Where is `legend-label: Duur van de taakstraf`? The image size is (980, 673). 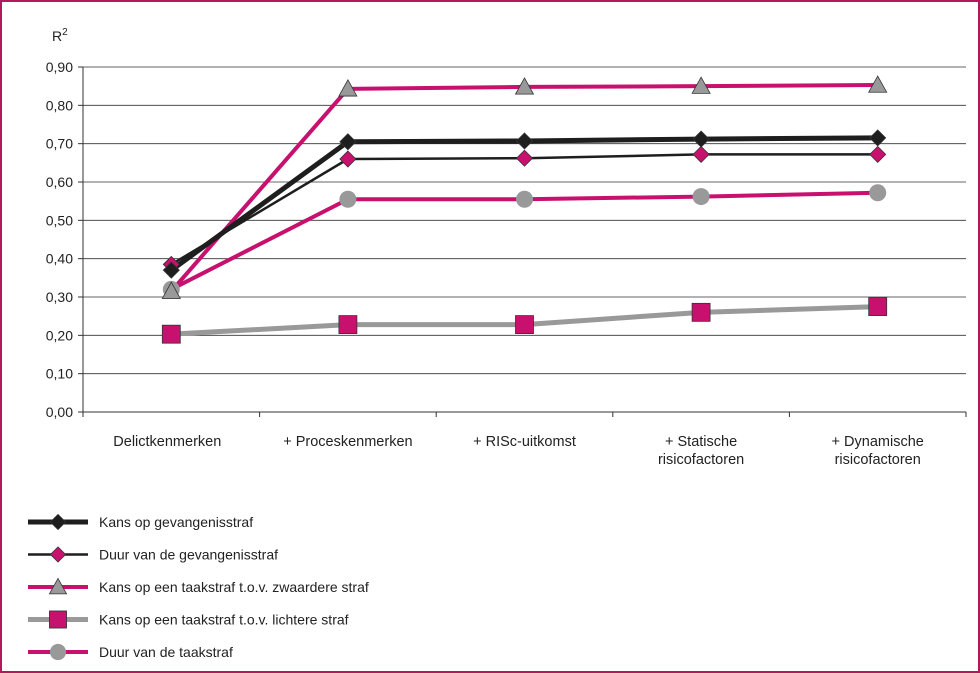 legend-label: Duur van de taakstraf is located at coordinates (166, 652).